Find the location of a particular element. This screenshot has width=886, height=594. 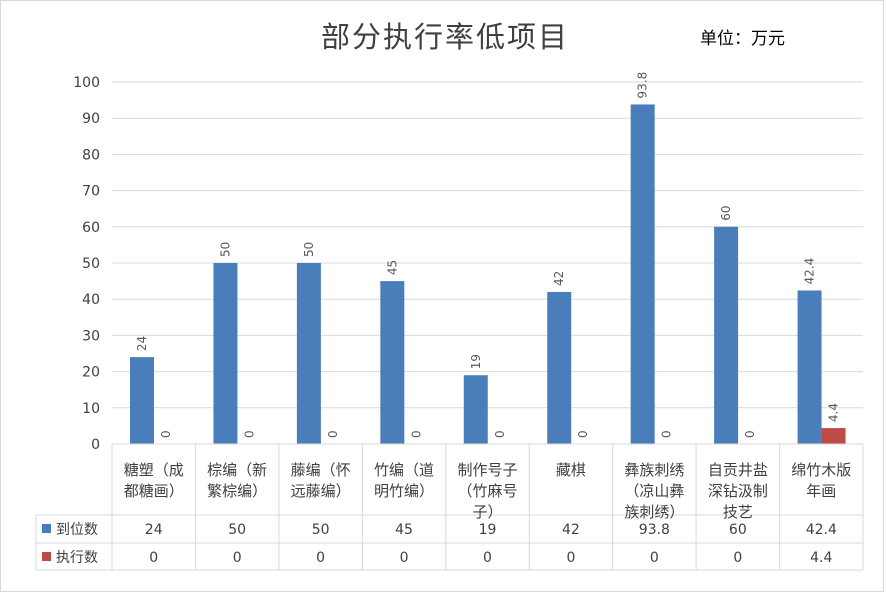

category-label-5-0: 藏棋 is located at coordinates (571, 470).